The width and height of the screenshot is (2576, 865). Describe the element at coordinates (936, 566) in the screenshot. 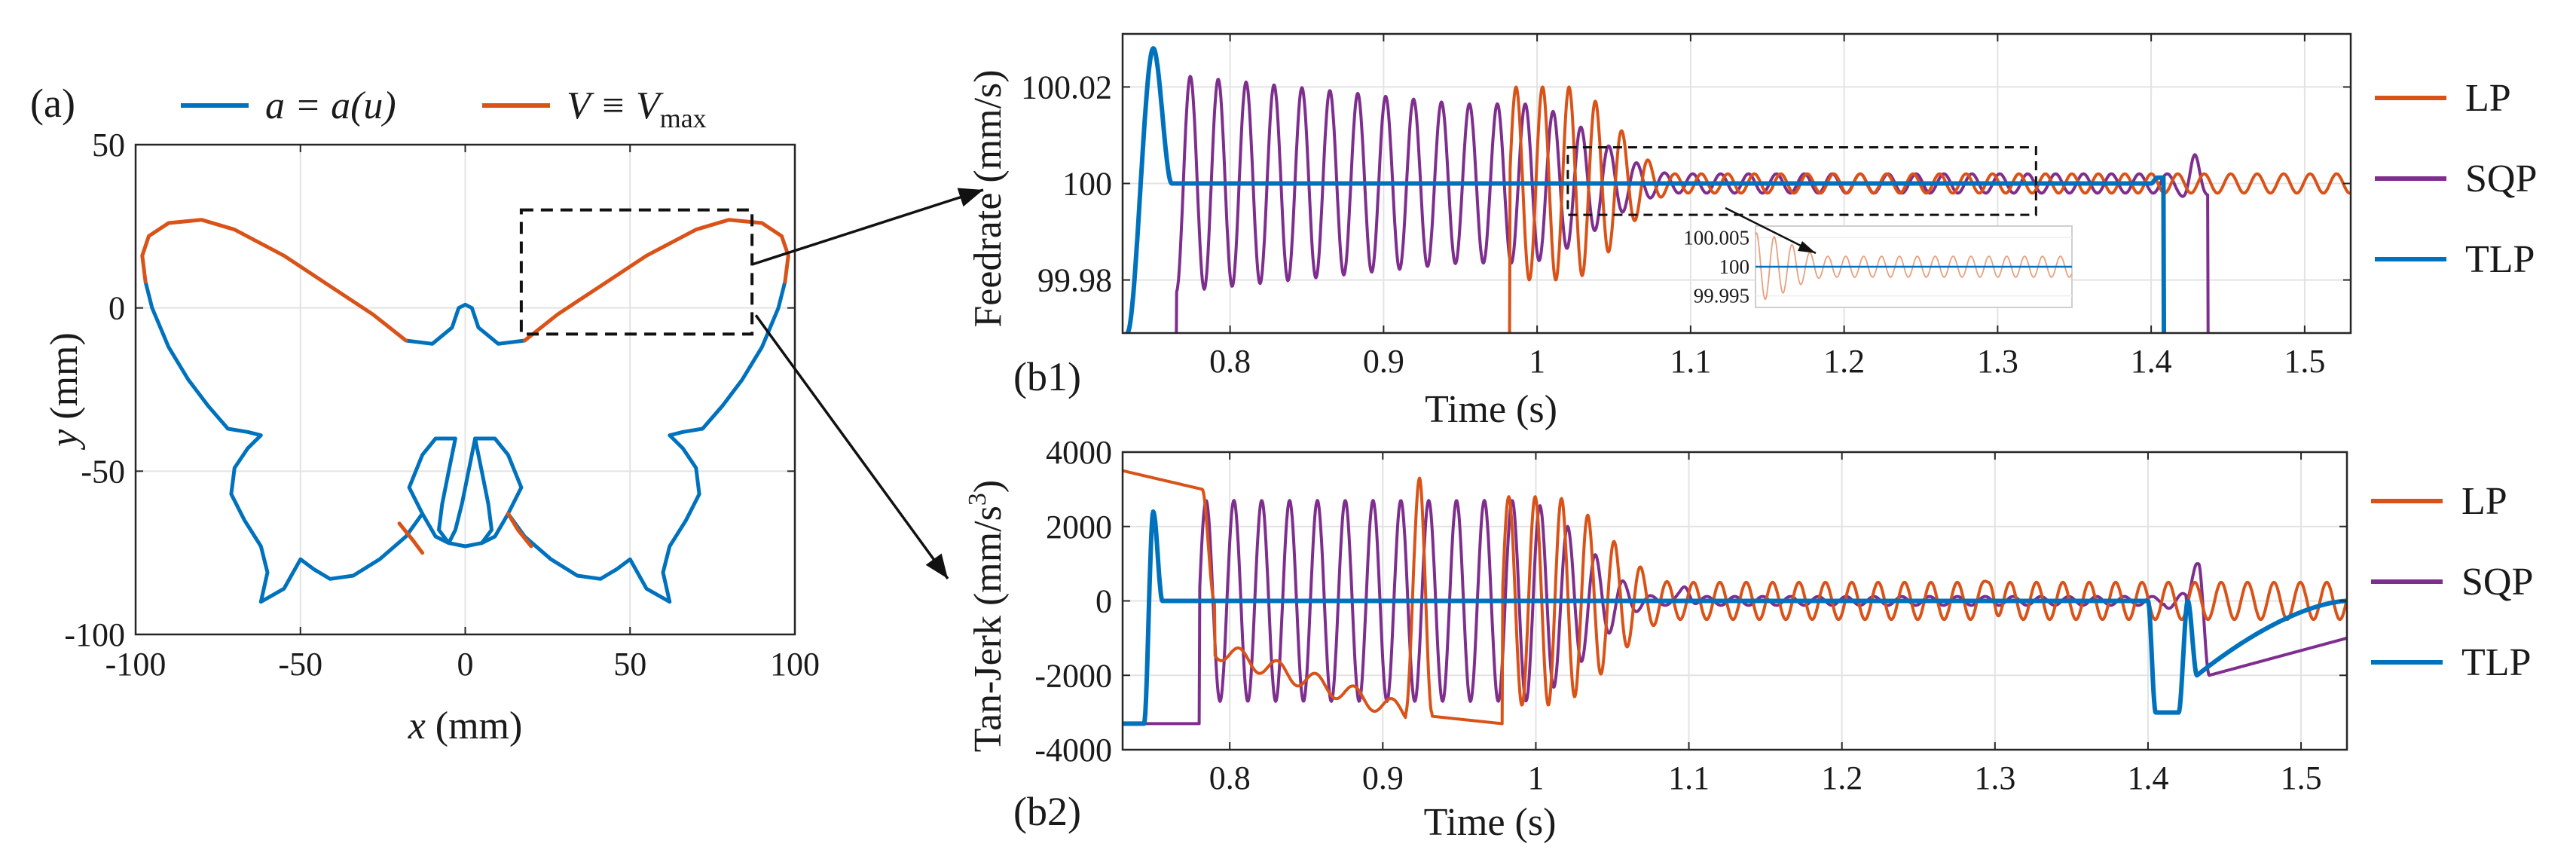

I see `zoom-arrow-b2-head` at that location.